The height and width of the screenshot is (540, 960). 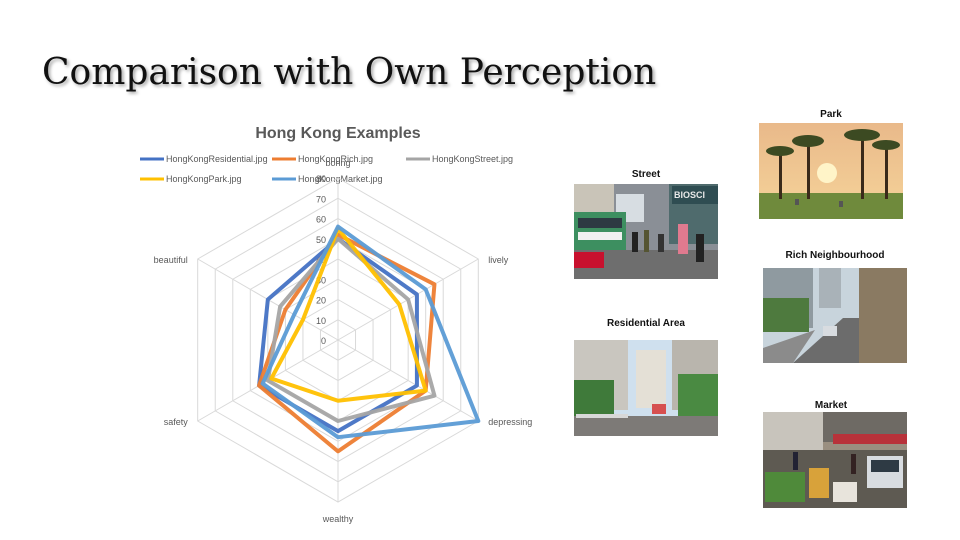 I want to click on series-HongKongMarket, so click(x=370, y=332).